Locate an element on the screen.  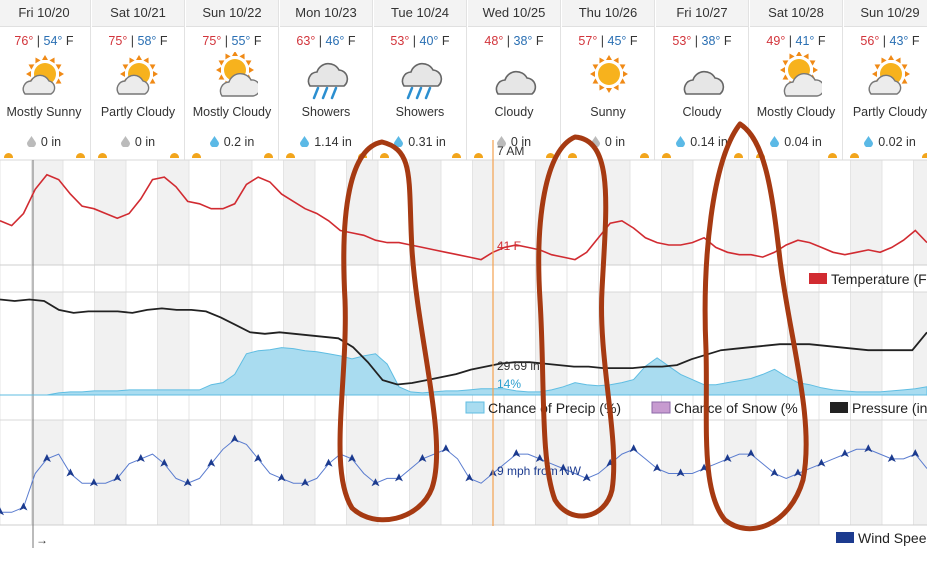
forecast-temps: 63° | 46° F is located at coordinates (326, 41).